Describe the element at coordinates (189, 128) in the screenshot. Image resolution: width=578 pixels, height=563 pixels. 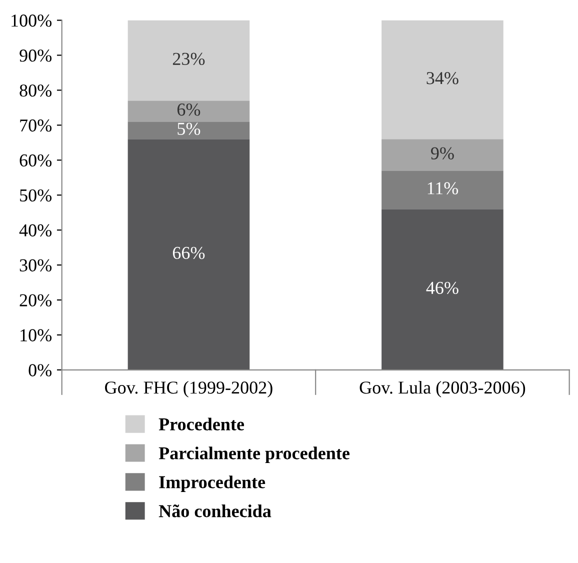
I see `data-label: 5%` at that location.